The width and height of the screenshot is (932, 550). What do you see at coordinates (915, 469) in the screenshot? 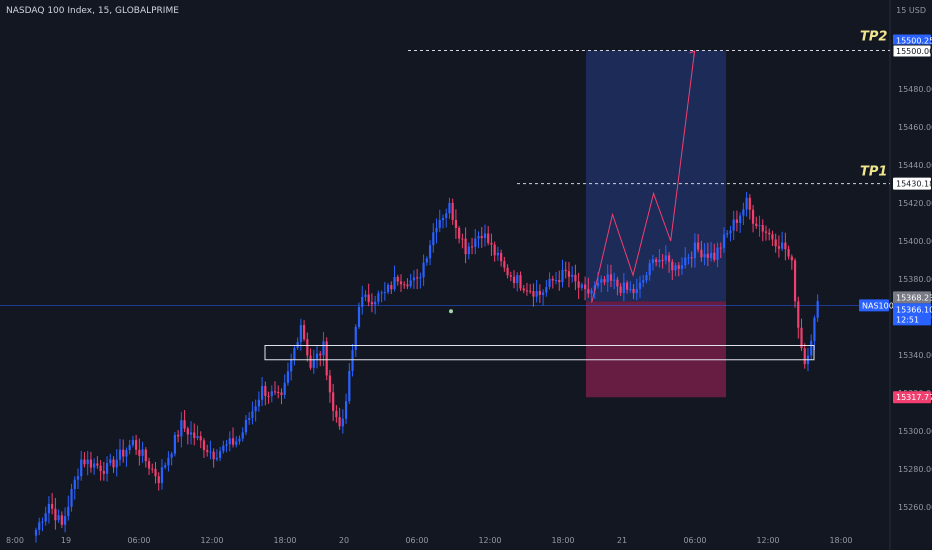
I see `price-tick-label: 15280.00` at bounding box center [915, 469].